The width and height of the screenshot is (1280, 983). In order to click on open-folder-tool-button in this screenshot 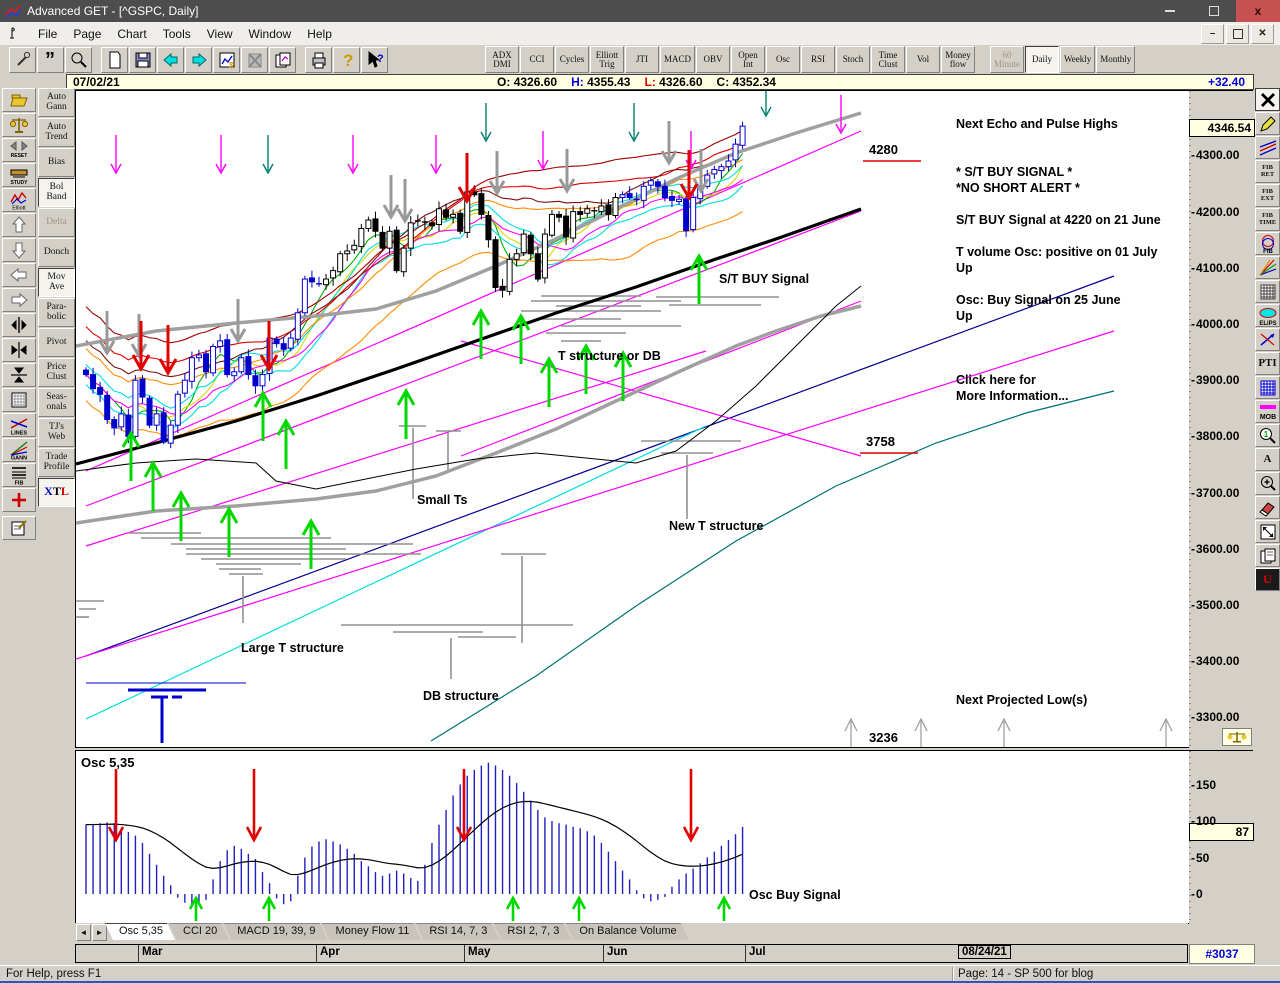, I will do `click(19, 100)`.